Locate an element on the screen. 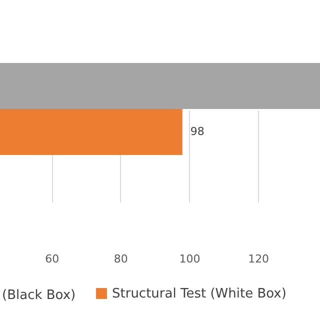 This screenshot has width=320, height=320. text: (Black Box) is located at coordinates (39, 295).